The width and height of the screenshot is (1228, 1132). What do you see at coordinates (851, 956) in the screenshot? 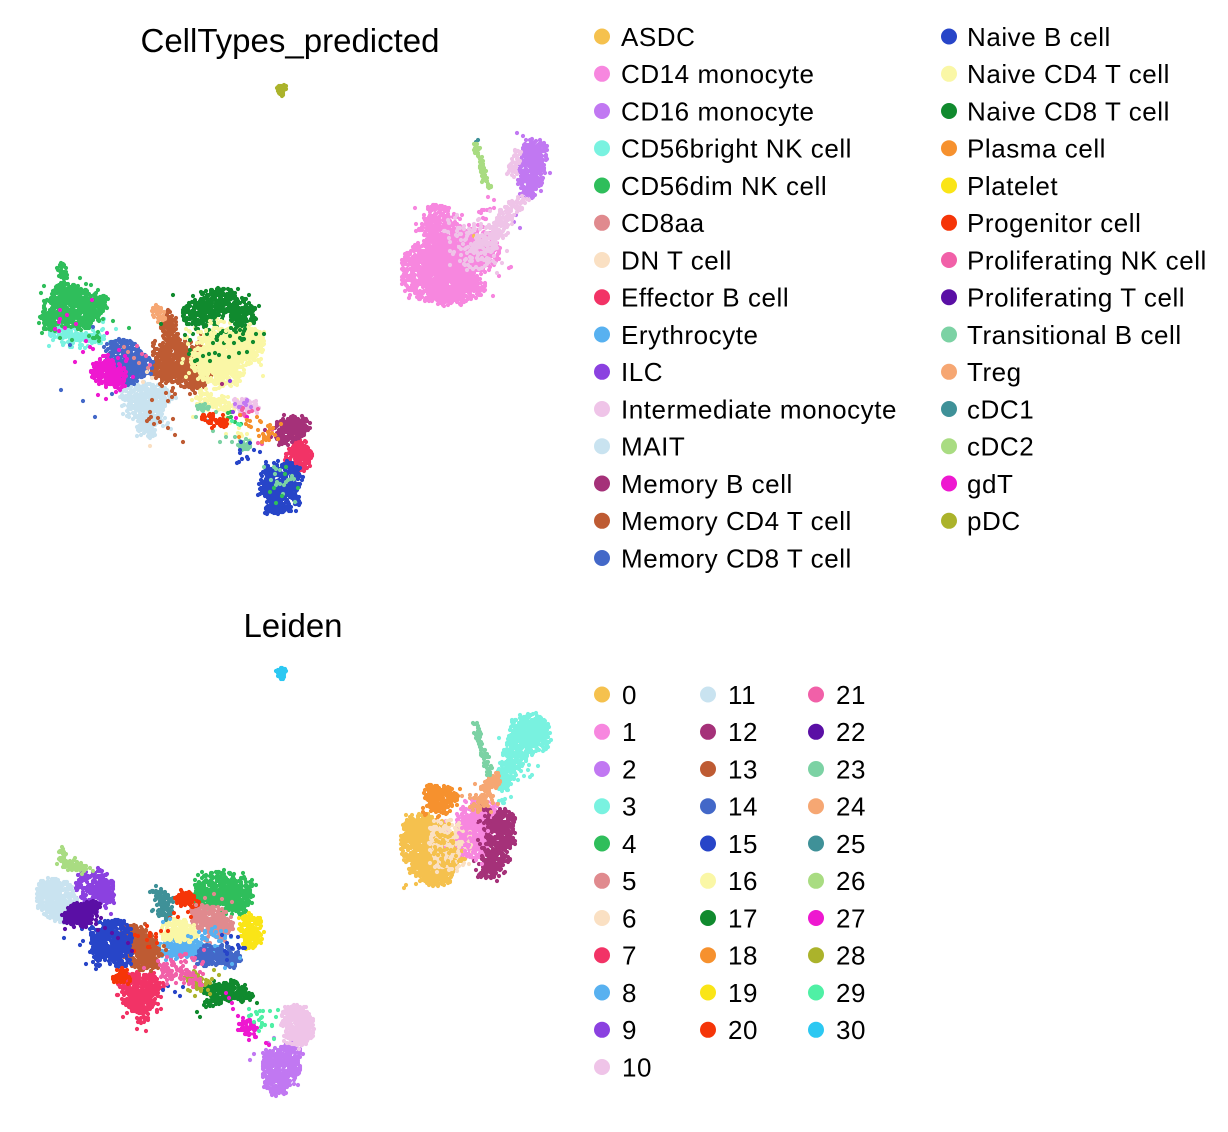
I see `svg-text: 28` at bounding box center [851, 956].